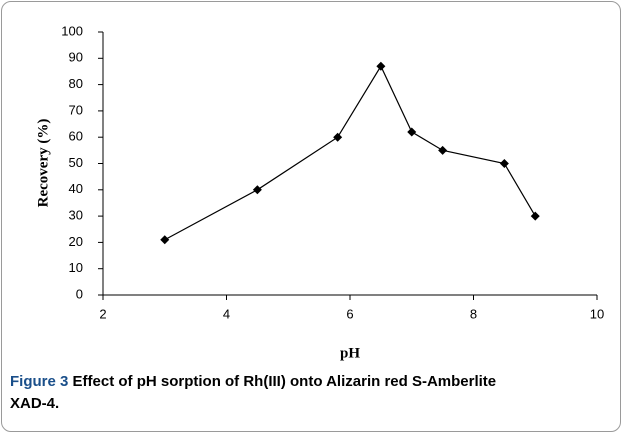 The height and width of the screenshot is (435, 624). What do you see at coordinates (76, 267) in the screenshot?
I see `y-tick-label: 10` at bounding box center [76, 267].